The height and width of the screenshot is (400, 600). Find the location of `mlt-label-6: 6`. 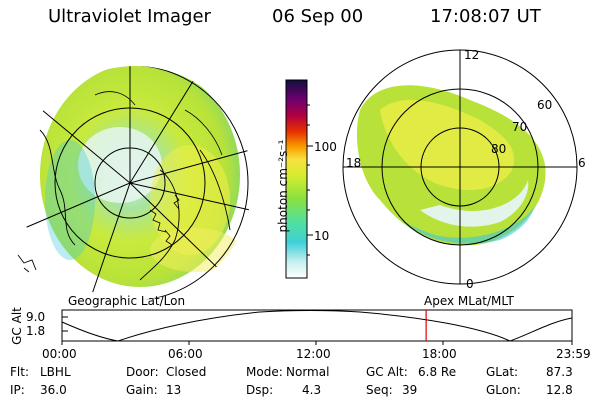

mlt-label-6: 6 is located at coordinates (582, 163).